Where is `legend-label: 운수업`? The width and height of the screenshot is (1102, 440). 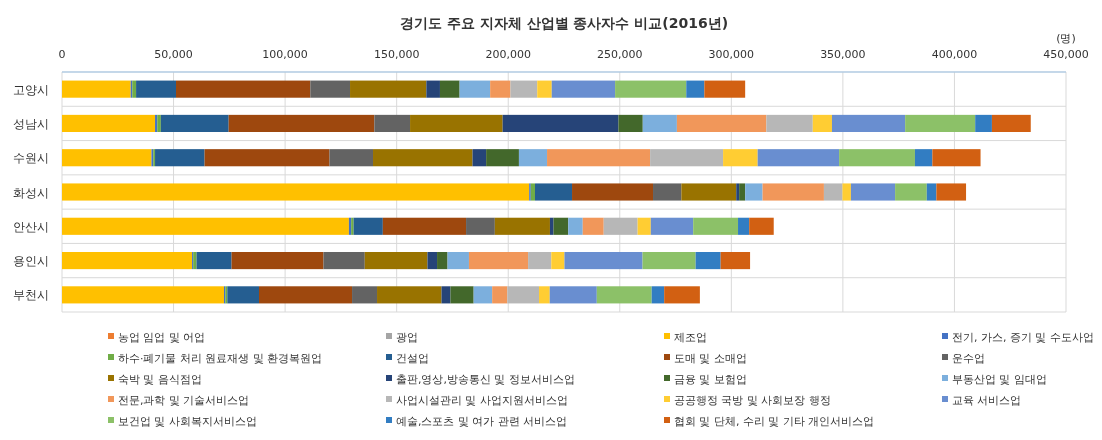
legend-label: 운수업 is located at coordinates (968, 358).